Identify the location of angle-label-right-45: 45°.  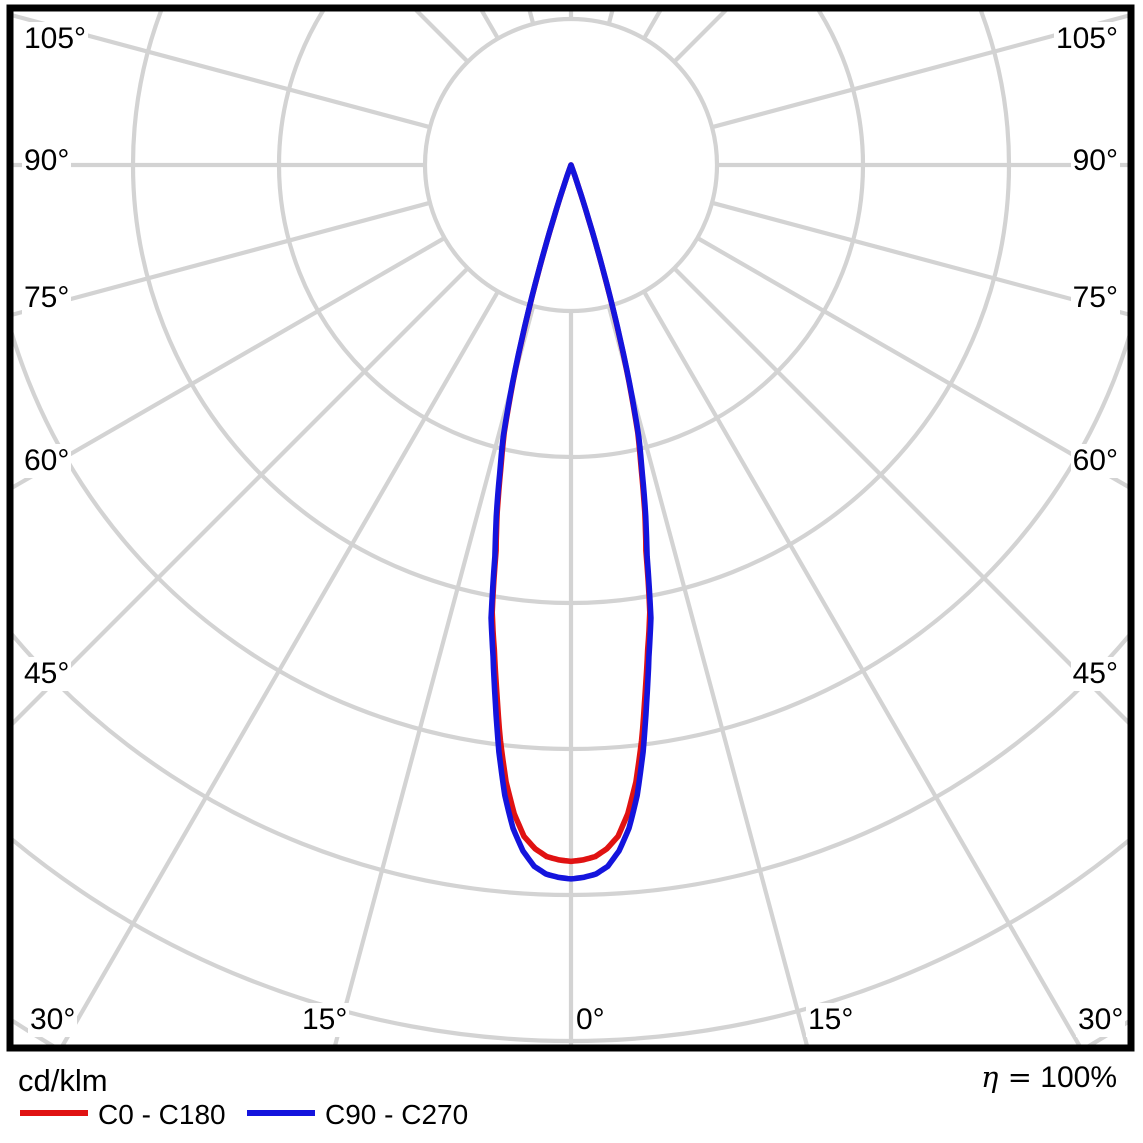
(1095, 674).